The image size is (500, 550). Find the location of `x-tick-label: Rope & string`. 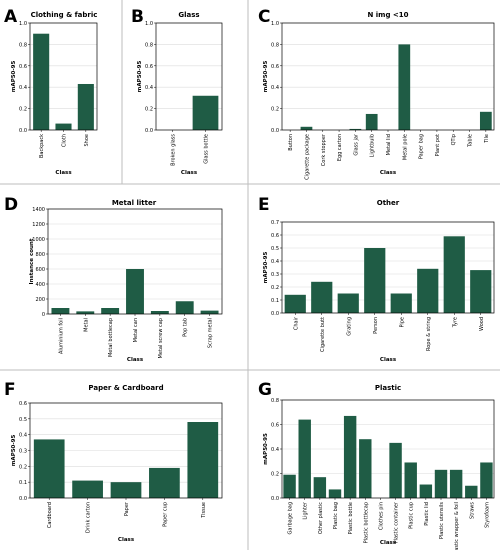

x-tick-label: Rope & string is located at coordinates (429, 334).